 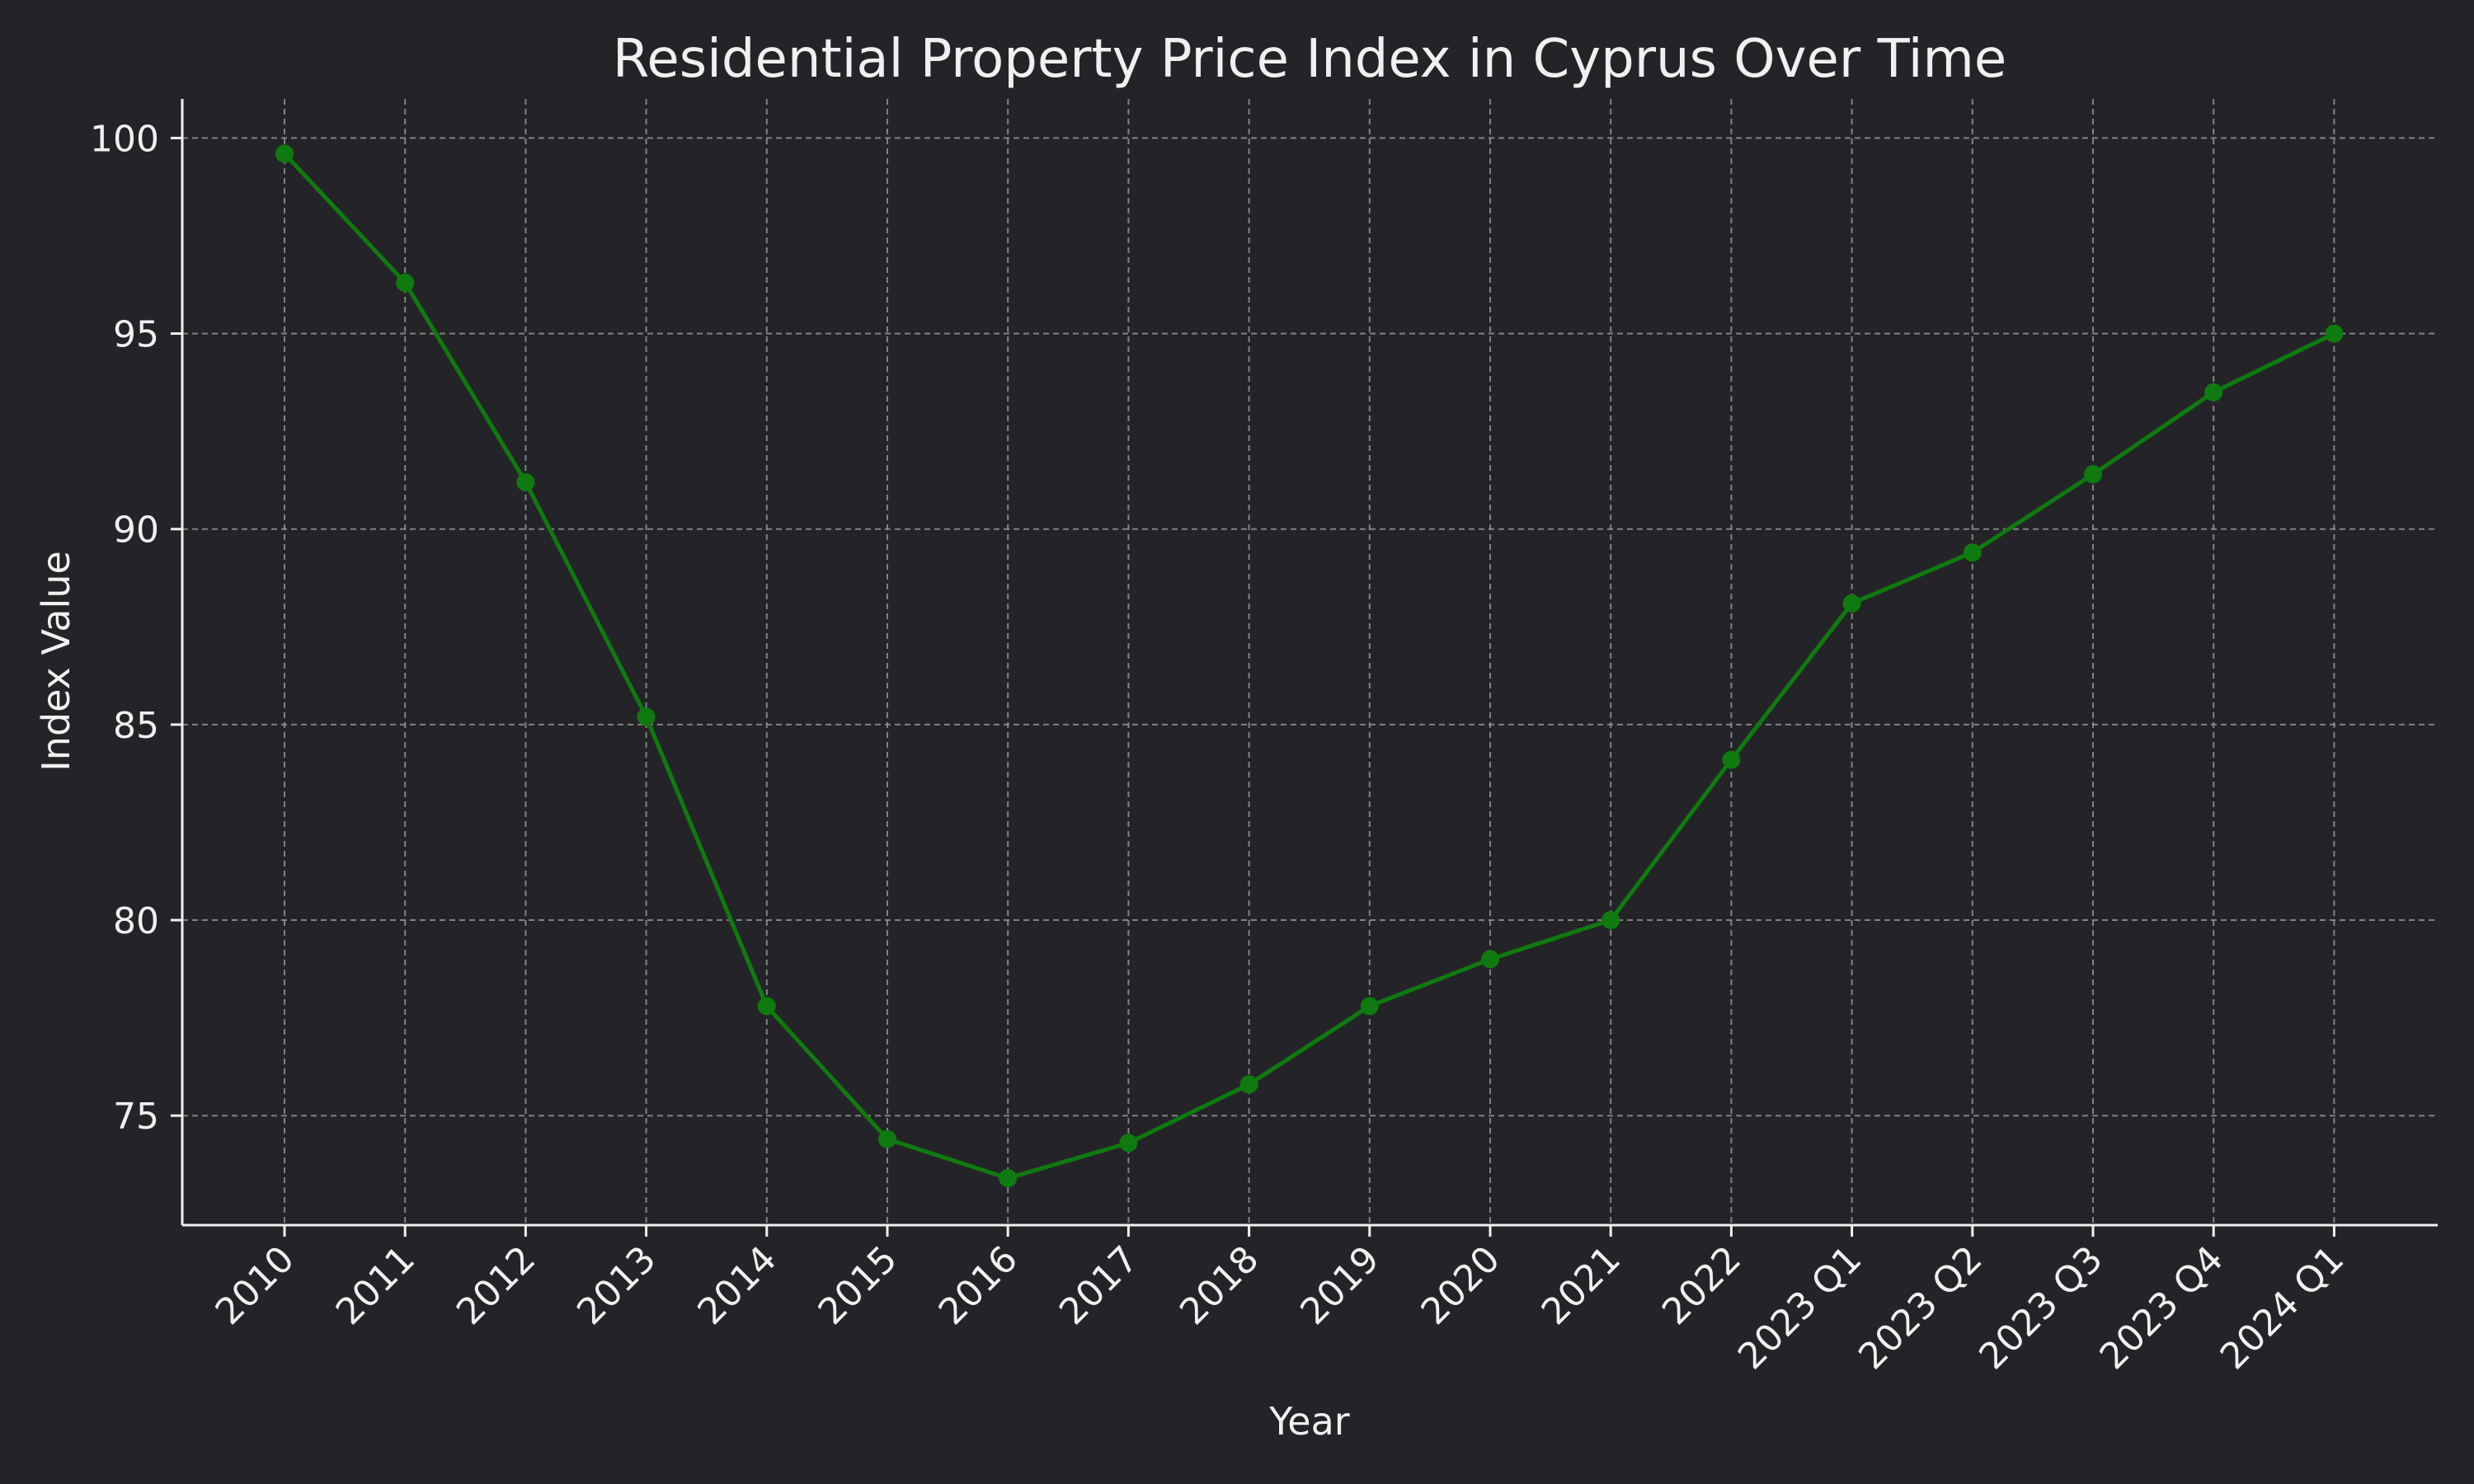 What do you see at coordinates (124, 139) in the screenshot?
I see `y-tick-label: 100` at bounding box center [124, 139].